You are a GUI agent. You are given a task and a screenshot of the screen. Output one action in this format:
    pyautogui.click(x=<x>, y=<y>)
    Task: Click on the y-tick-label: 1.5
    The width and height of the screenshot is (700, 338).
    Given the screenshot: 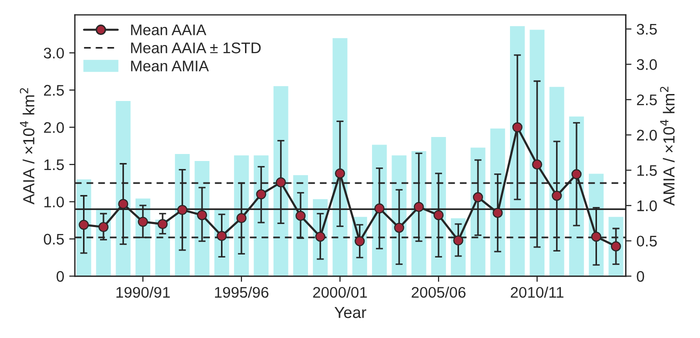 What is the action you would take?
    pyautogui.click(x=54, y=165)
    